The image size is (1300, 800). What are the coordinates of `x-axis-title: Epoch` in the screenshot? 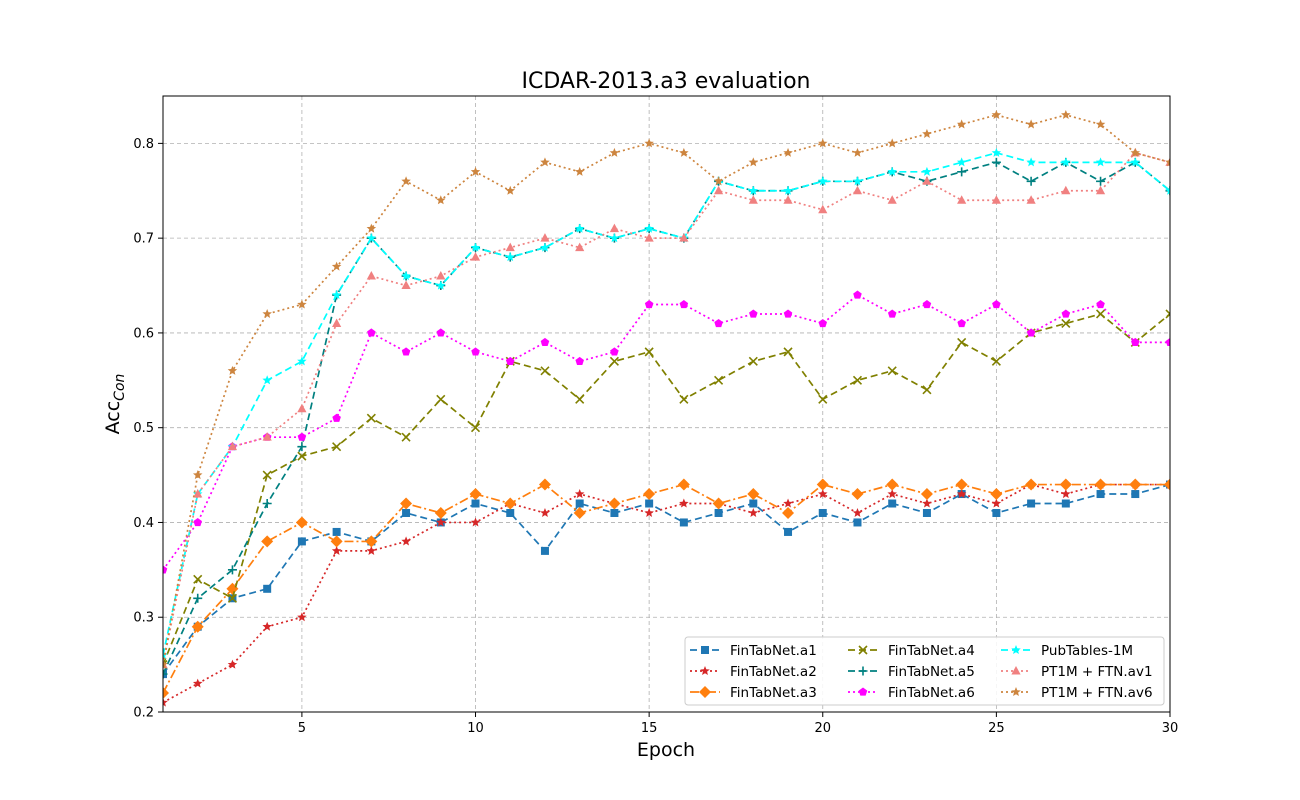 It's located at (666, 750).